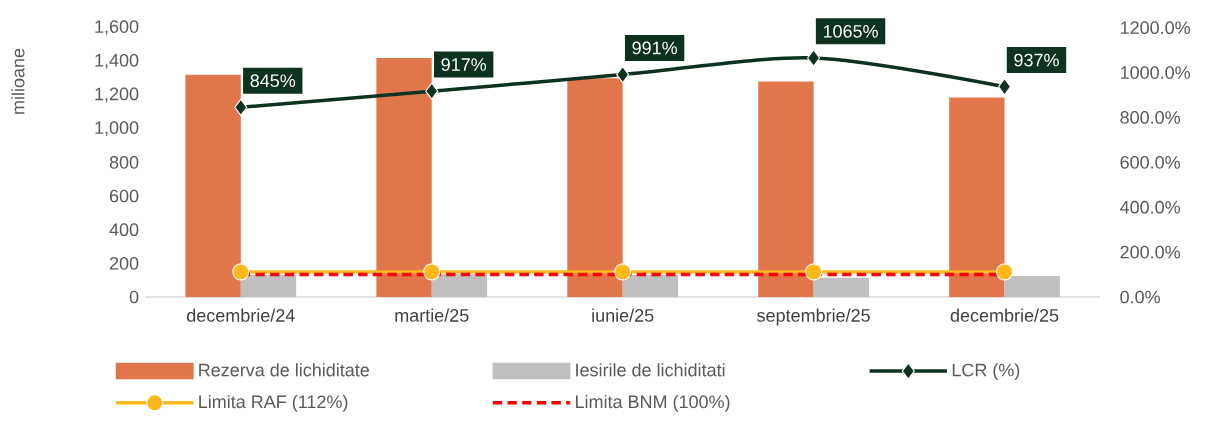  What do you see at coordinates (241, 315) in the screenshot?
I see `x-tick-label: decembrie/24` at bounding box center [241, 315].